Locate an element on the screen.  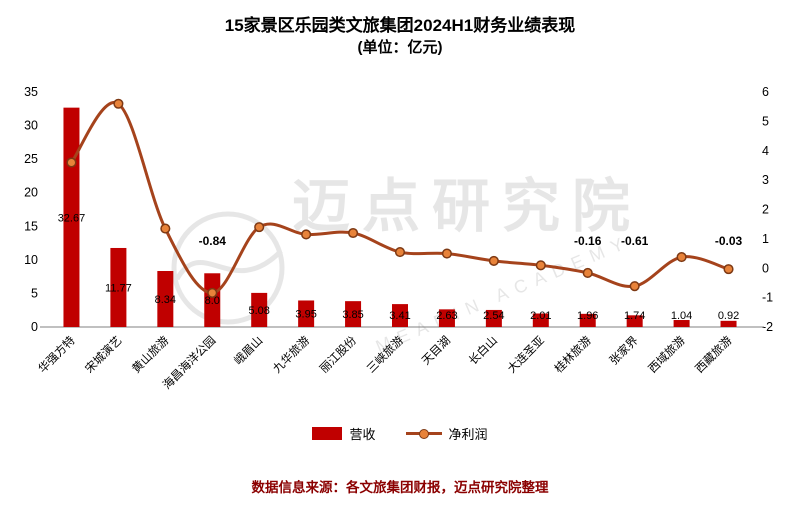
bar-value-label: 5.08 is located at coordinates (258, 311).